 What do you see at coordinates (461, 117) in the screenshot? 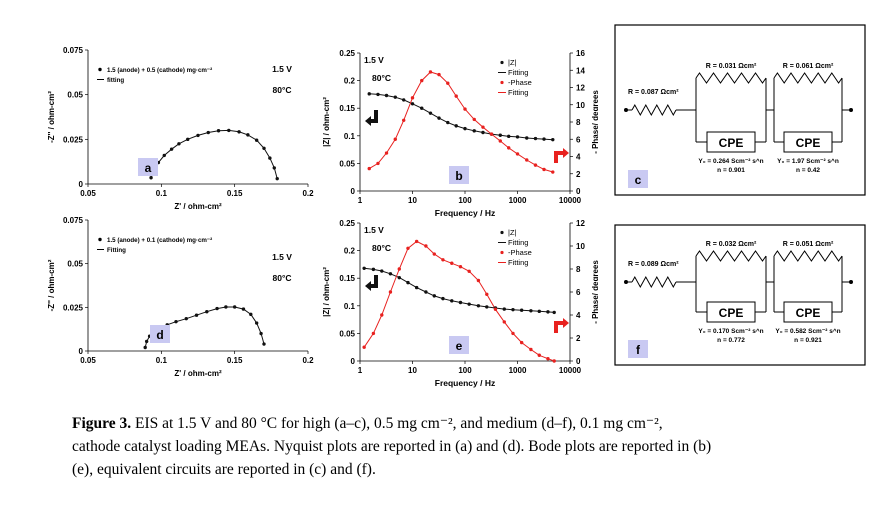
I see `impedance-fitting-line` at bounding box center [461, 117].